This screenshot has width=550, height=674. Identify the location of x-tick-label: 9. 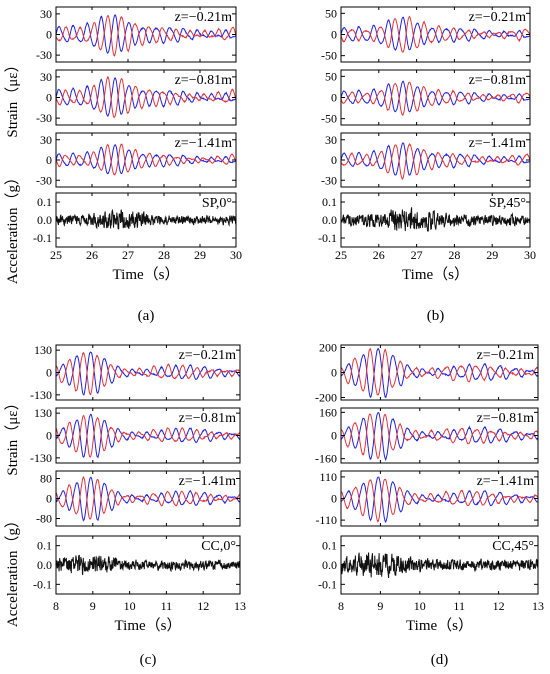
(380, 606).